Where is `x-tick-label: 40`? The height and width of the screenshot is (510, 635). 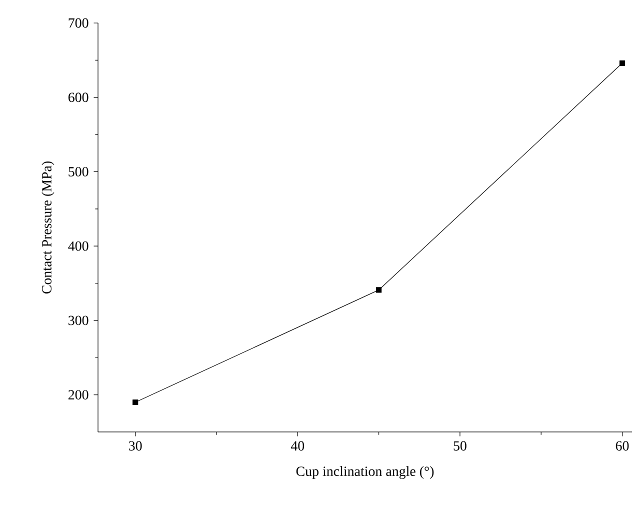
x-tick-label: 40 is located at coordinates (297, 446).